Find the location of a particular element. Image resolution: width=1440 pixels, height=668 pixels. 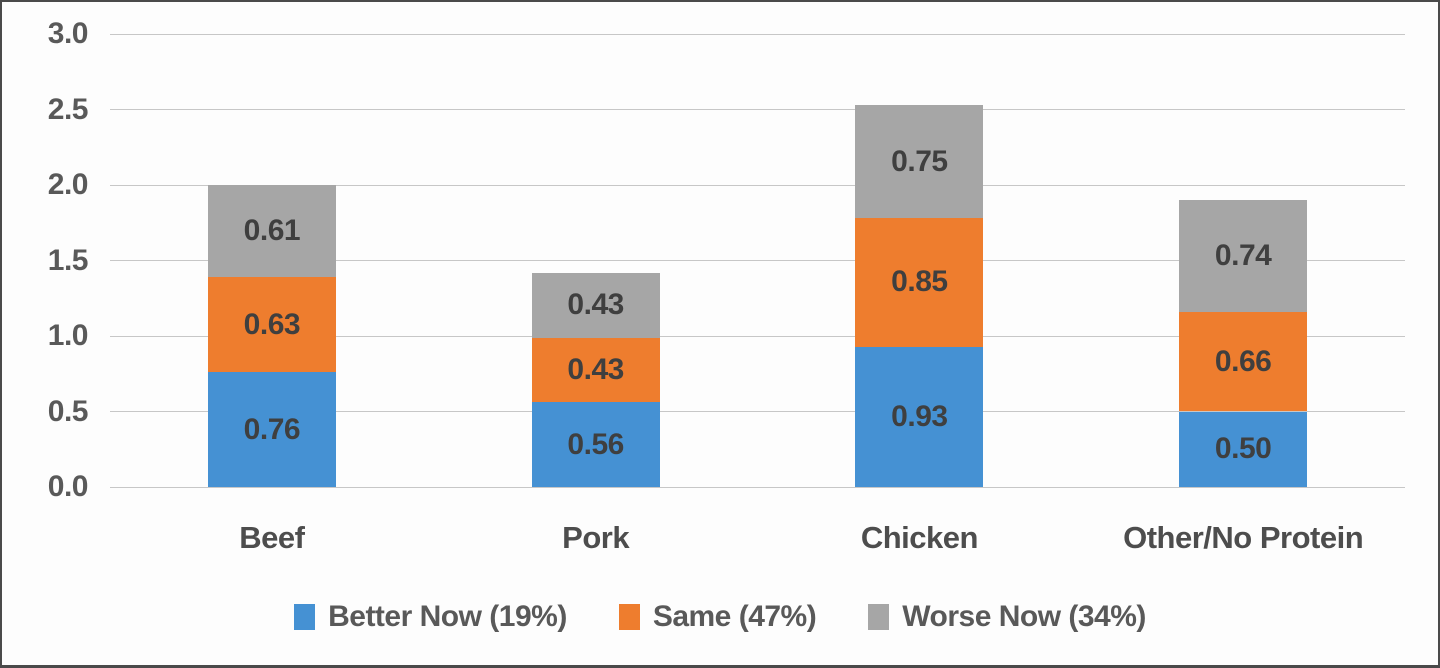

data-label: 0.56 is located at coordinates (595, 444).